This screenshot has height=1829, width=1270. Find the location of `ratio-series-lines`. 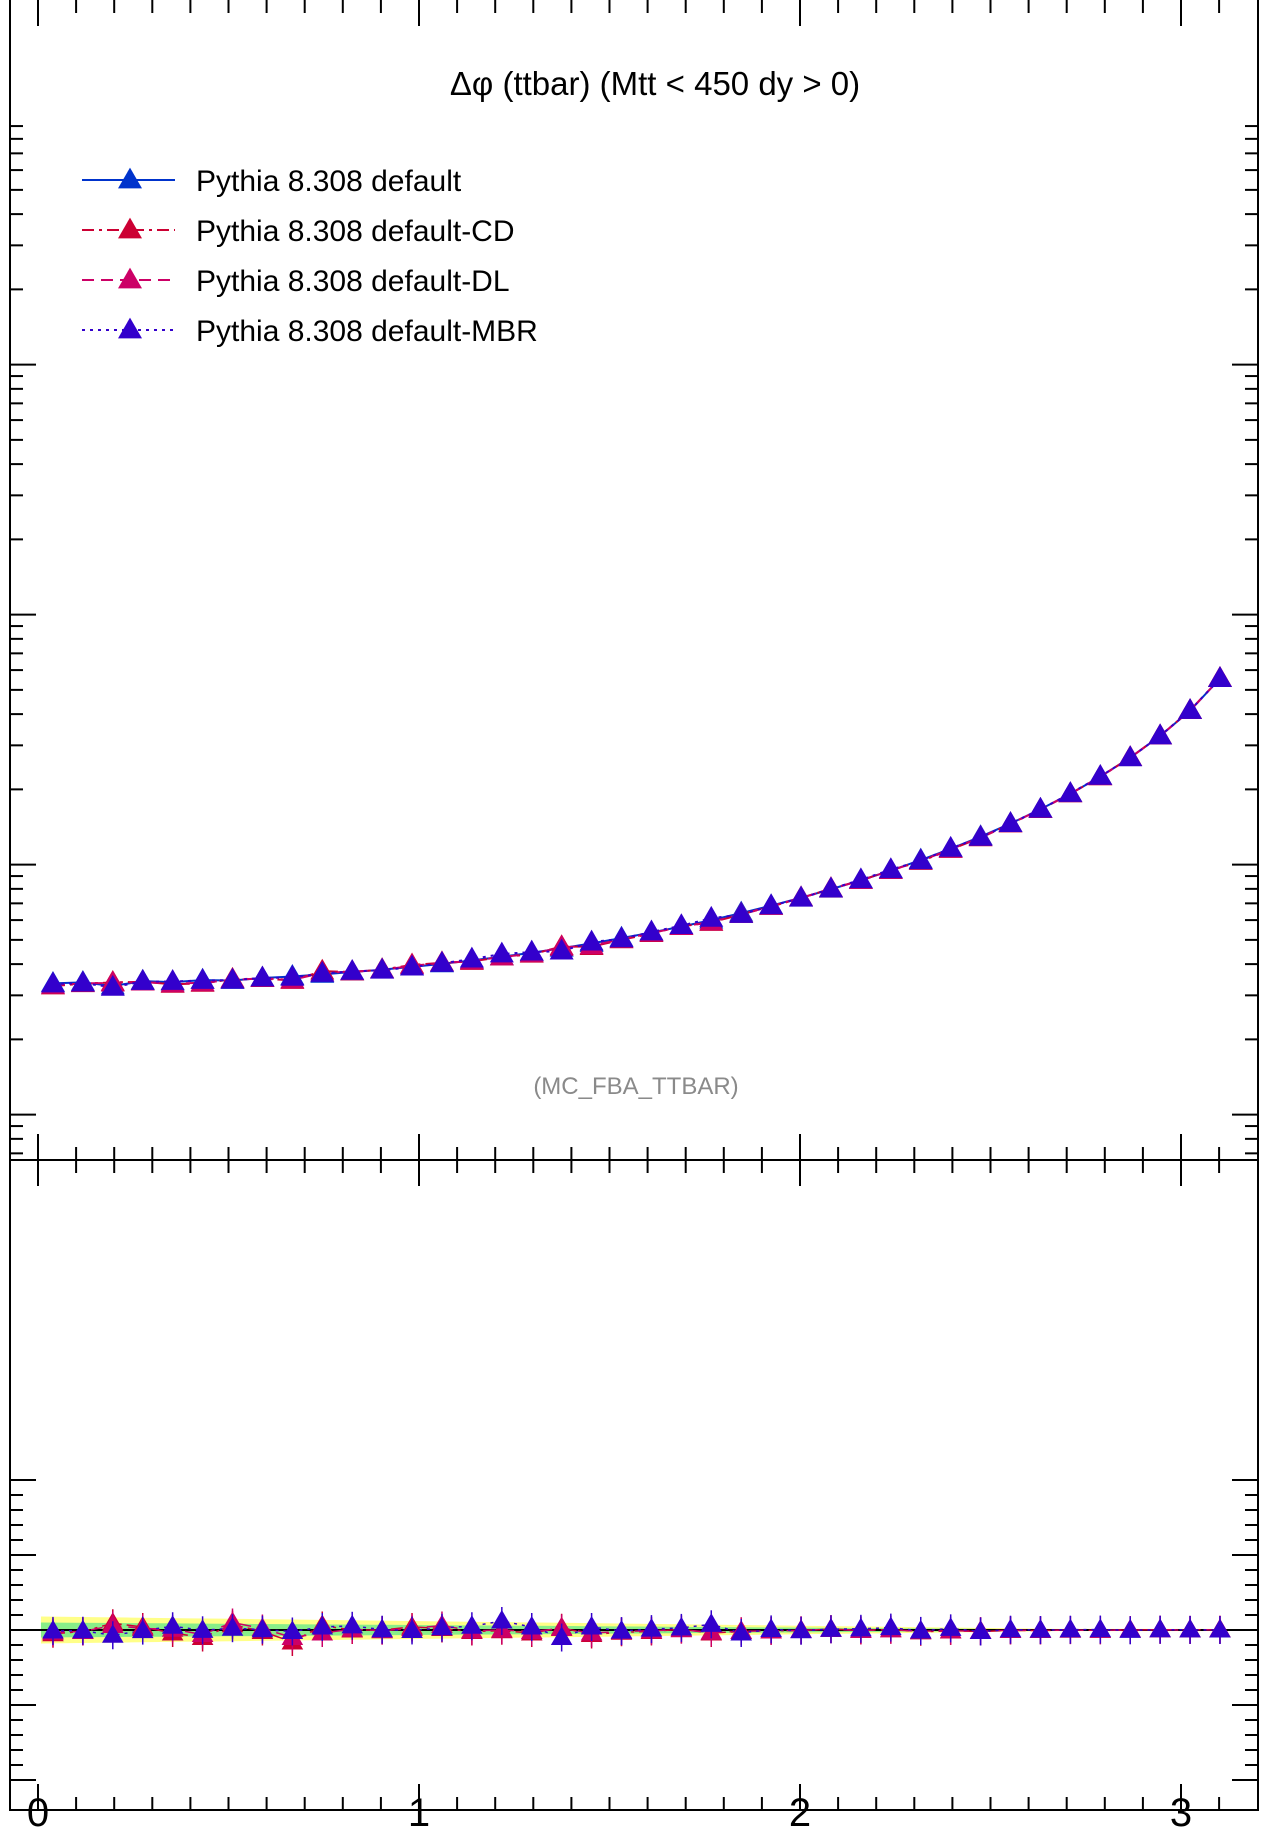

ratio-series-lines is located at coordinates (634, 1631).